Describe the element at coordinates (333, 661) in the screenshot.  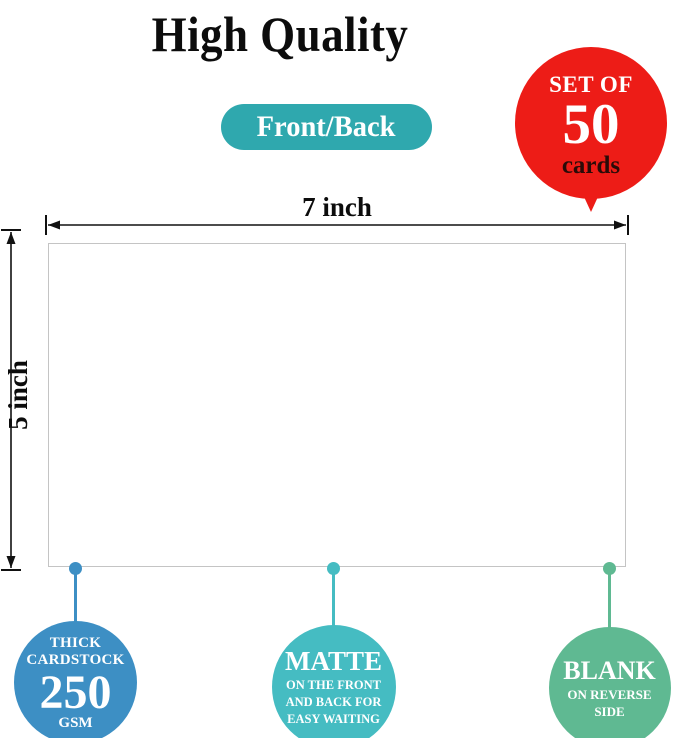
I see `callout-matte-title: MATTE` at that location.